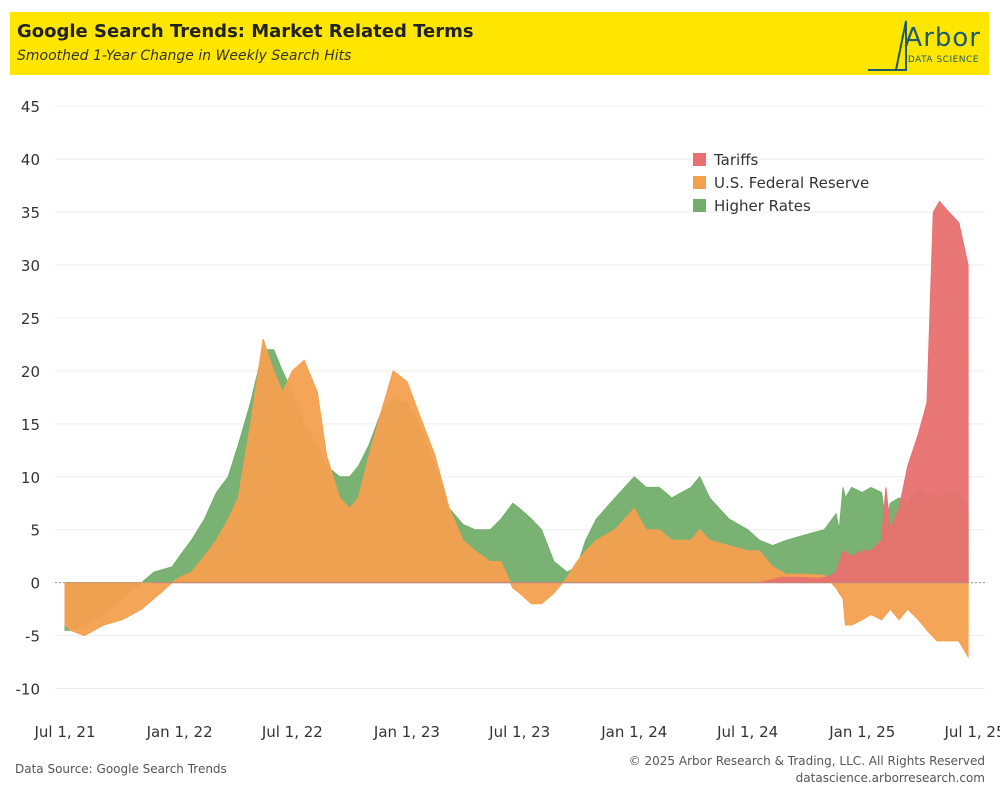 The height and width of the screenshot is (800, 1000). I want to click on legend-swatch-rates, so click(699, 205).